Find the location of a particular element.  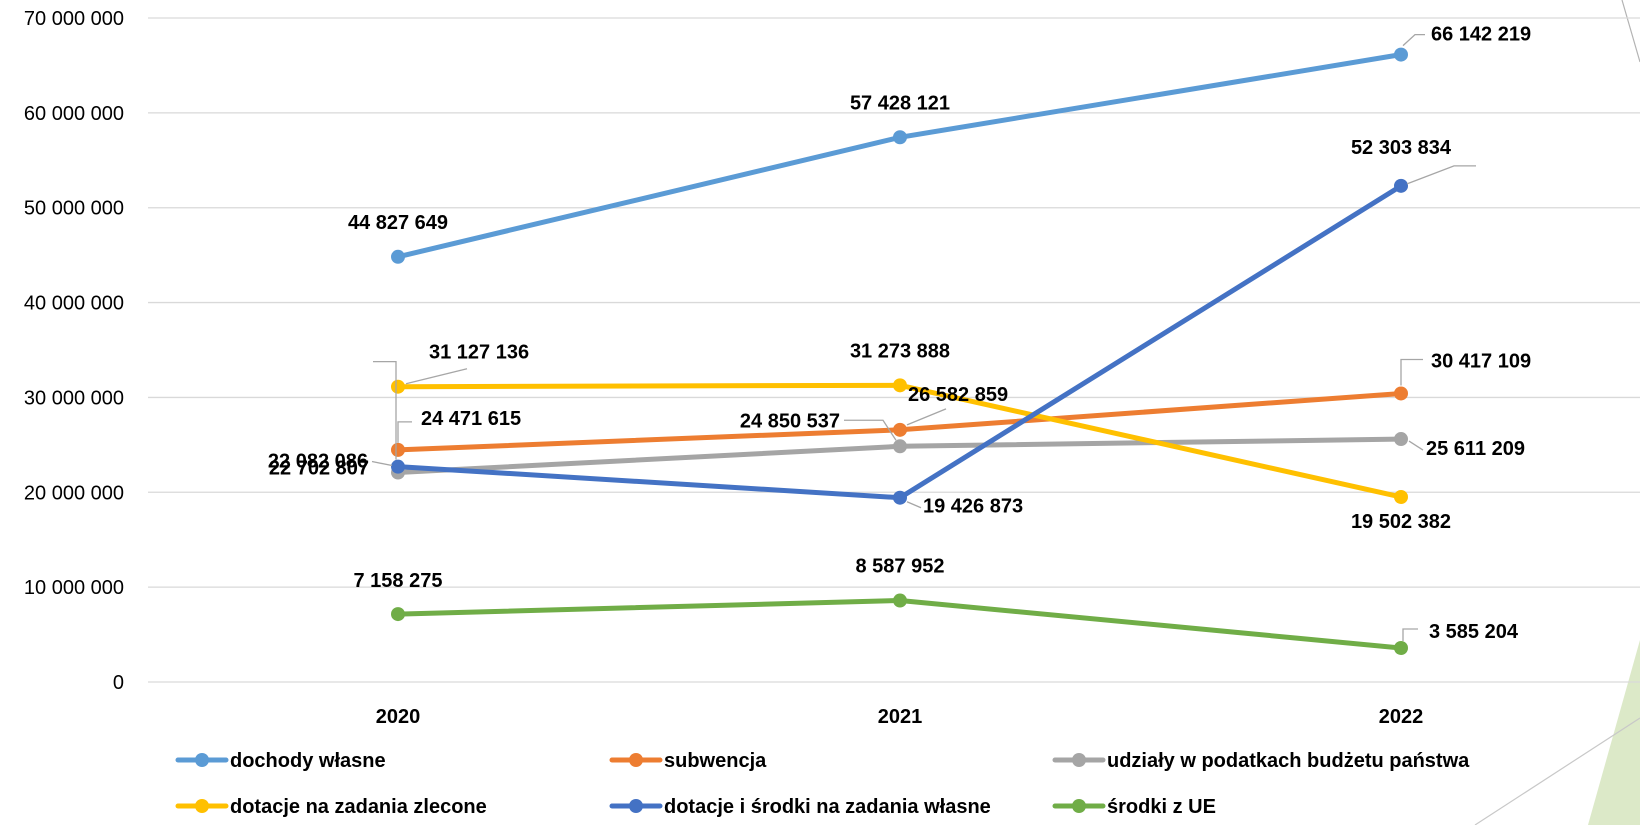

data-label: 31 273 888 is located at coordinates (900, 351).